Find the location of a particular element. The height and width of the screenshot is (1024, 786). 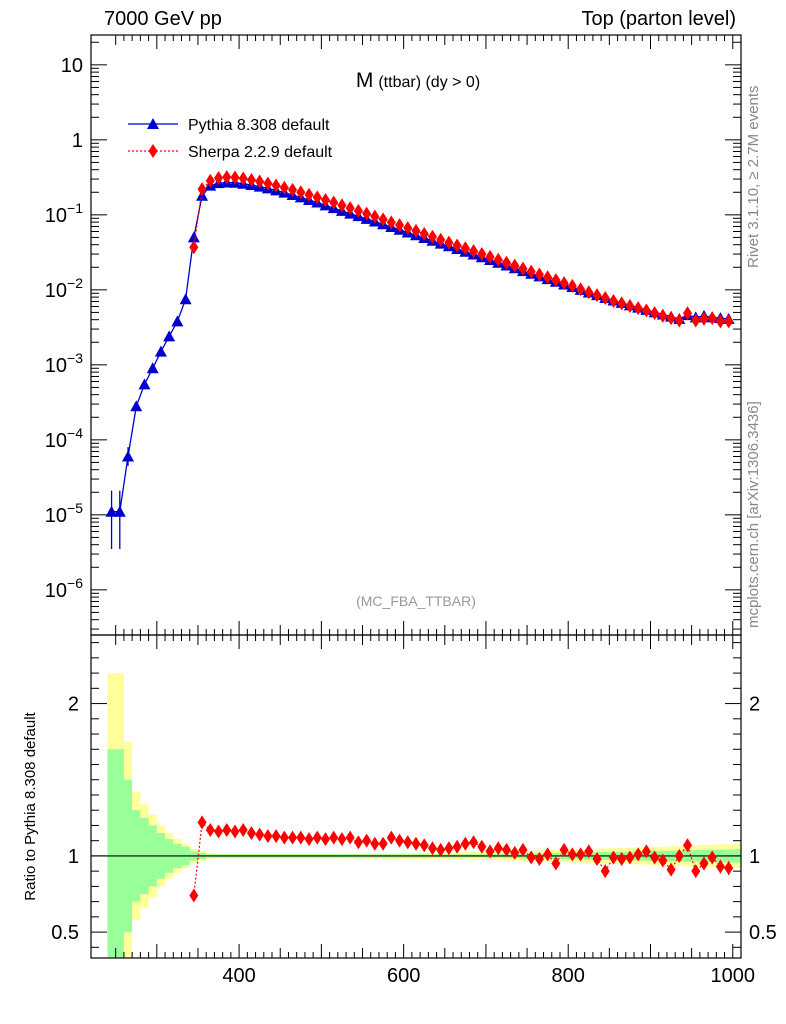

y-tick-label: 10⁻¹ is located at coordinates (64, 213).